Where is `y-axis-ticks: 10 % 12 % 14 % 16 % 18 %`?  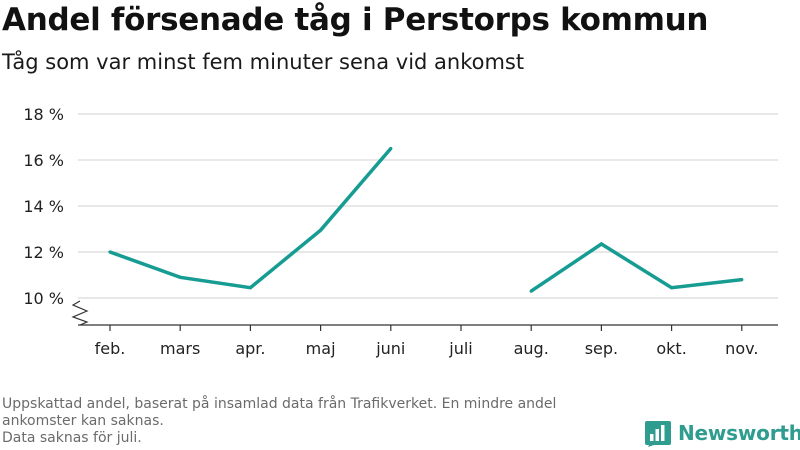 y-axis-ticks: 10 % 12 % 14 % 16 % 18 % is located at coordinates (43, 206).